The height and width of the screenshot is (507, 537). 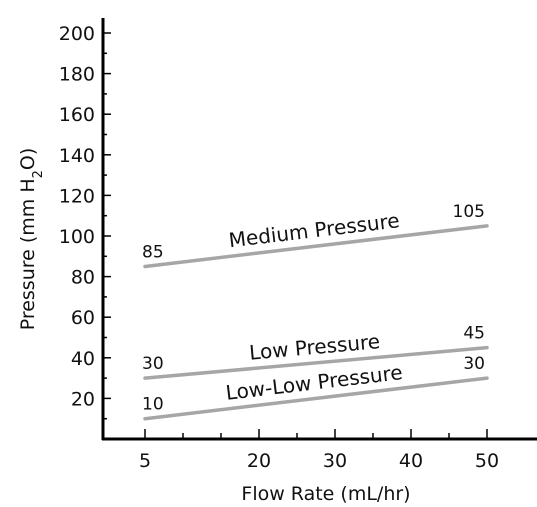 I want to click on y-tick-label: 20, so click(x=83, y=399).